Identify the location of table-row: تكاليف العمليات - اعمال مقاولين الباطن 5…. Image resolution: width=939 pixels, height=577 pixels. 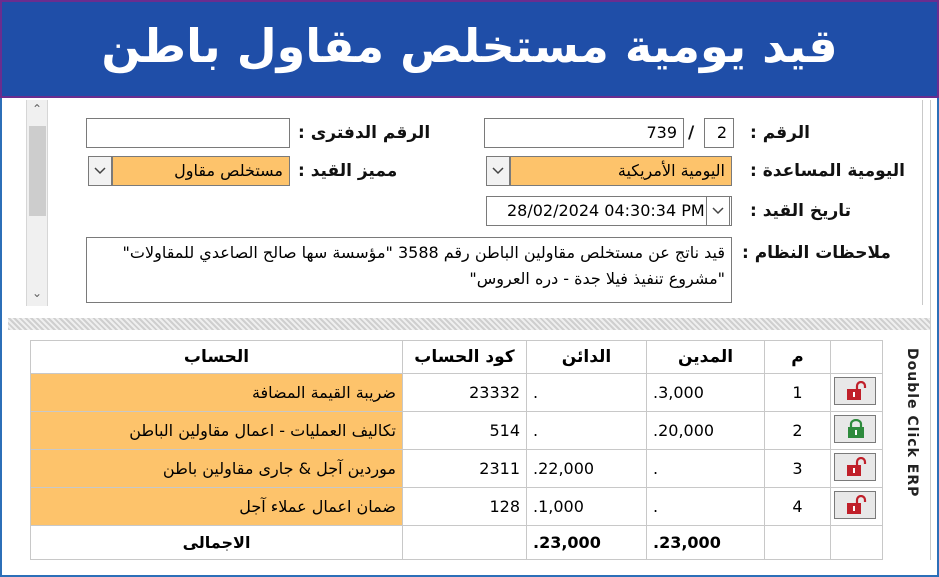
(456, 430).